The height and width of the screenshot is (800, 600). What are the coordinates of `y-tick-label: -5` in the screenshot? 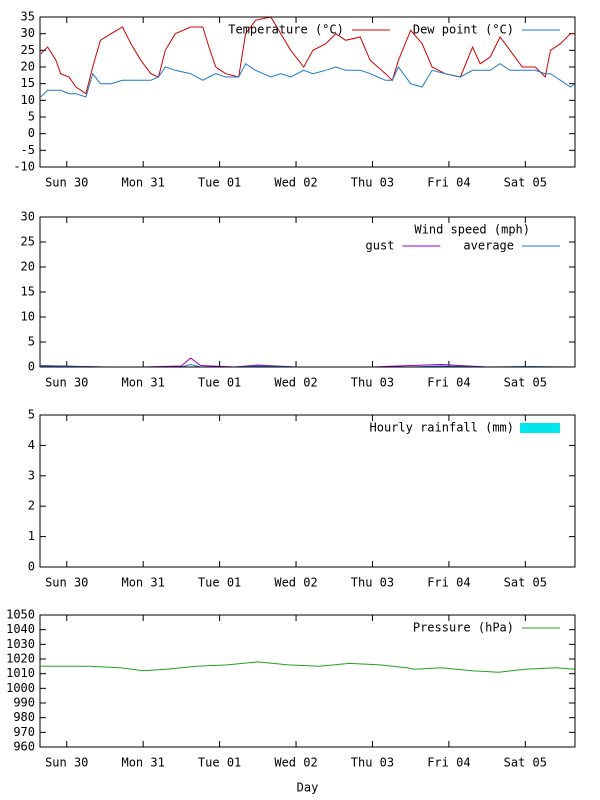 It's located at (28, 150).